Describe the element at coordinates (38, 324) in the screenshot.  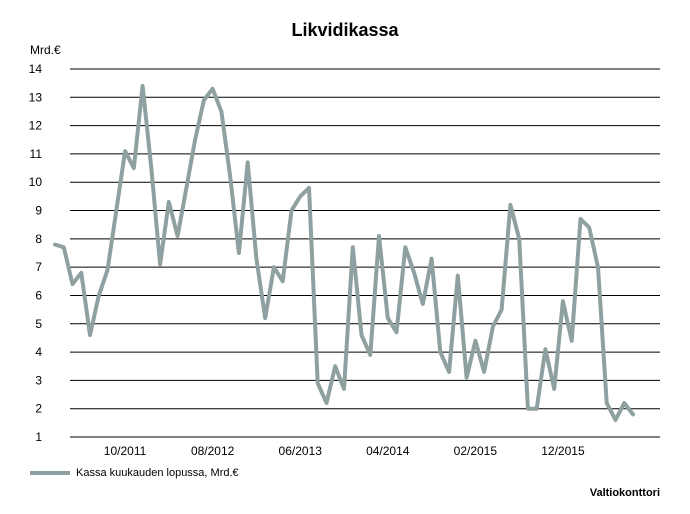
I see `y-tick-label: 5` at that location.